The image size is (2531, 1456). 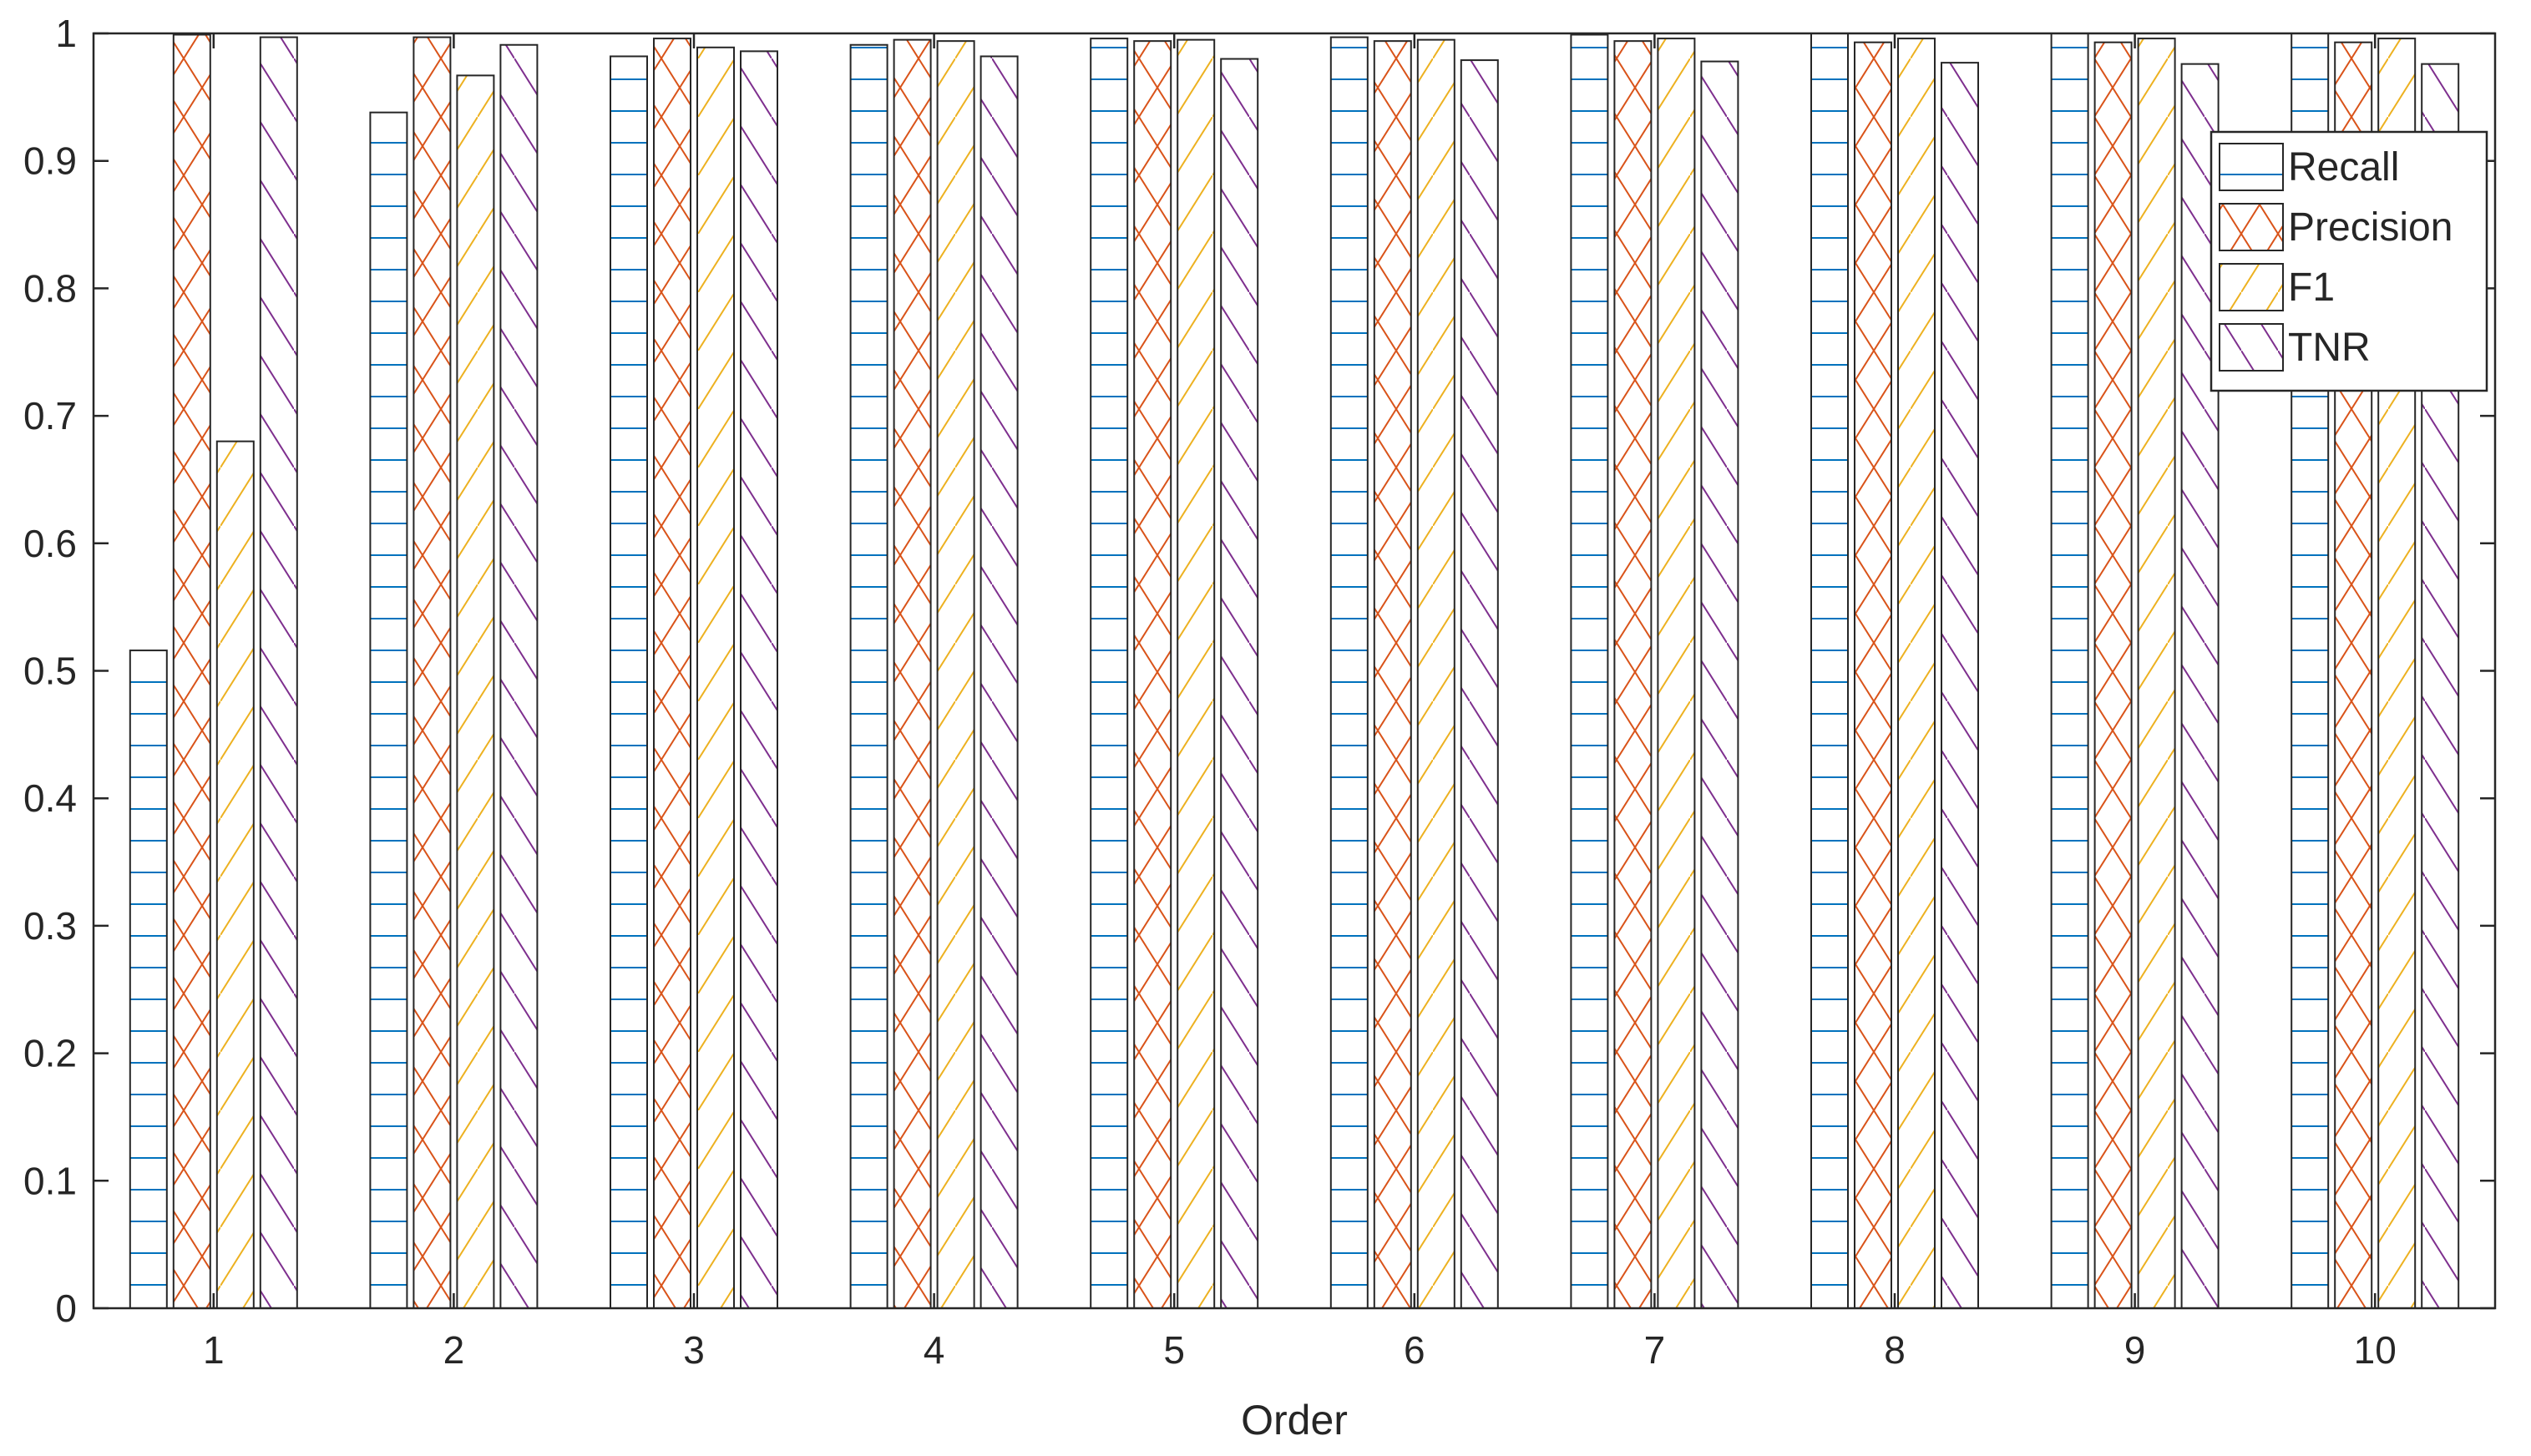 What do you see at coordinates (694, 1350) in the screenshot?
I see `x-tick-label: 3` at bounding box center [694, 1350].